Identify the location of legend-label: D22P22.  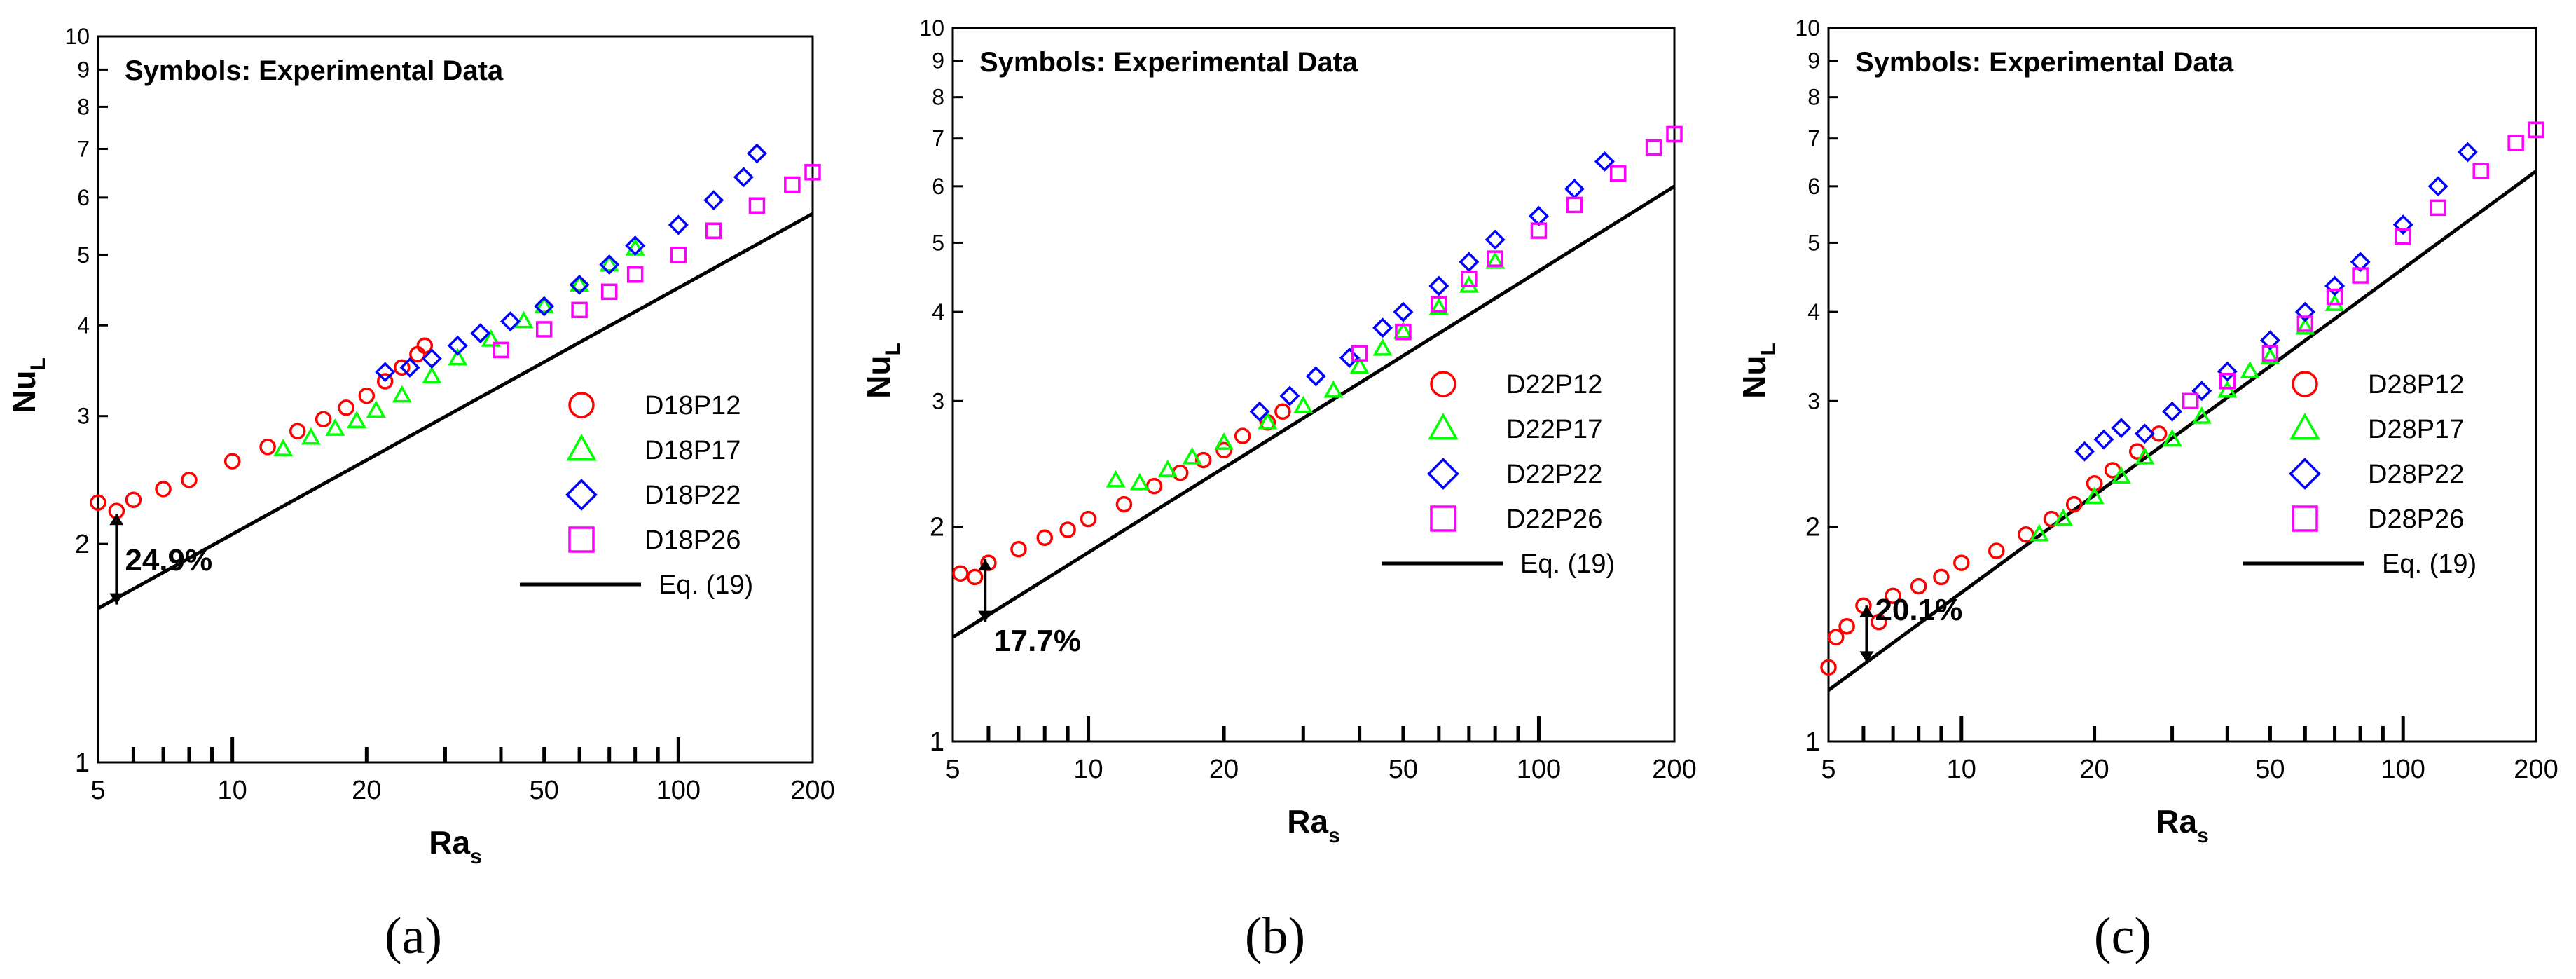
(1554, 474).